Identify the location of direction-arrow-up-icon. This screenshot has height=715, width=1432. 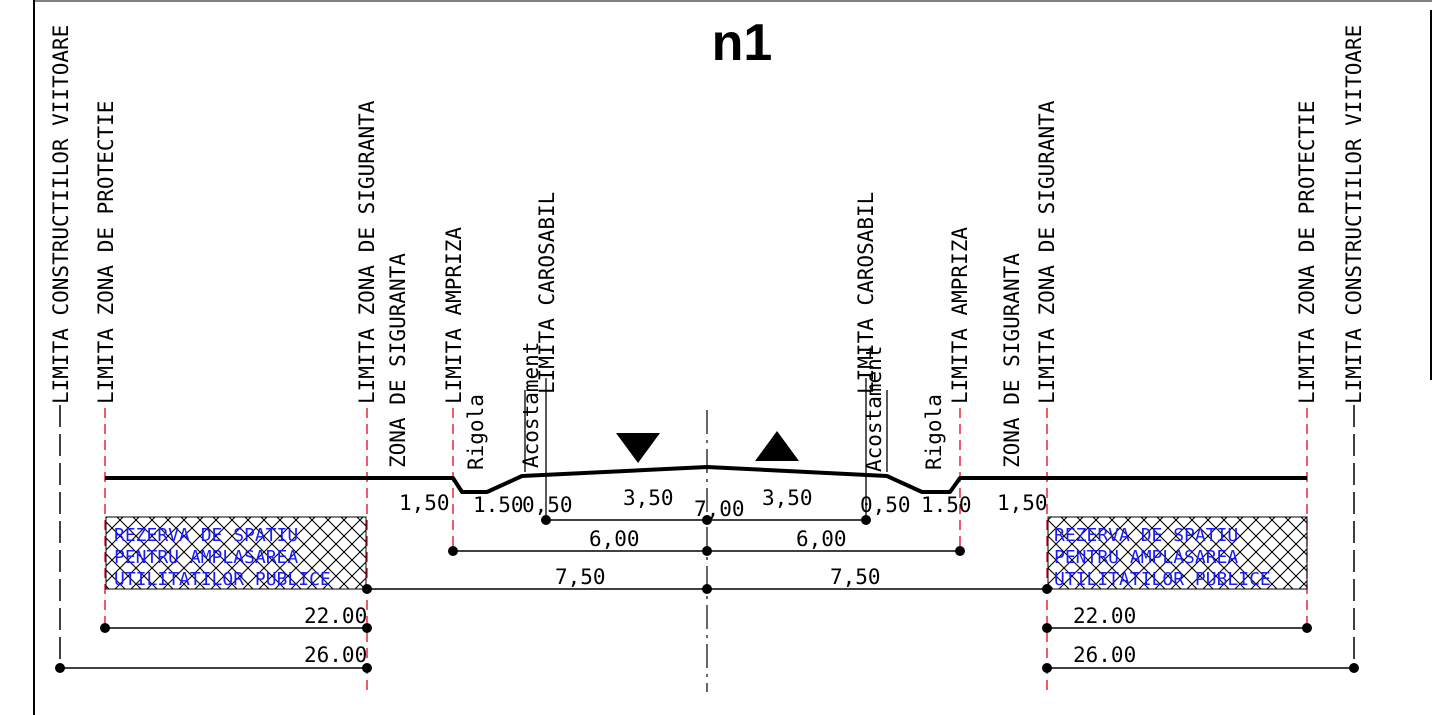
(777, 446).